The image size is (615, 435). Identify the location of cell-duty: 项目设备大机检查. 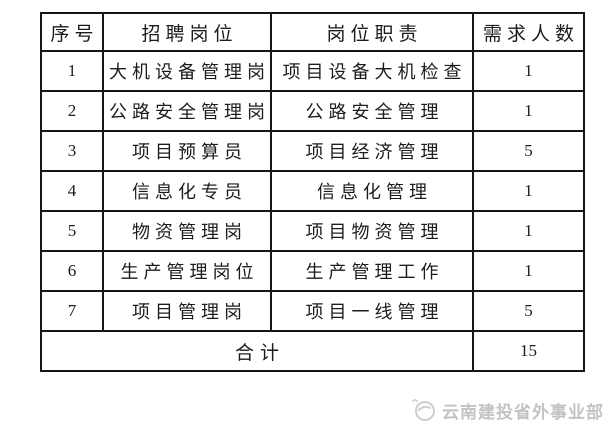
(372, 71).